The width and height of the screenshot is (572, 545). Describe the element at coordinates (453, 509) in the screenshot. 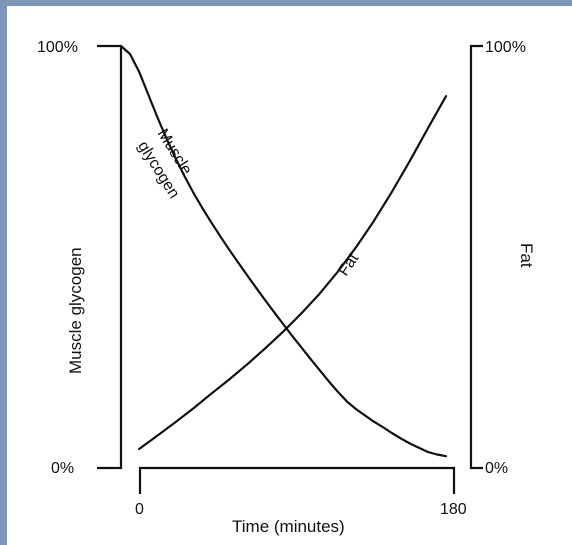

I see `x-tick-180: 180` at that location.